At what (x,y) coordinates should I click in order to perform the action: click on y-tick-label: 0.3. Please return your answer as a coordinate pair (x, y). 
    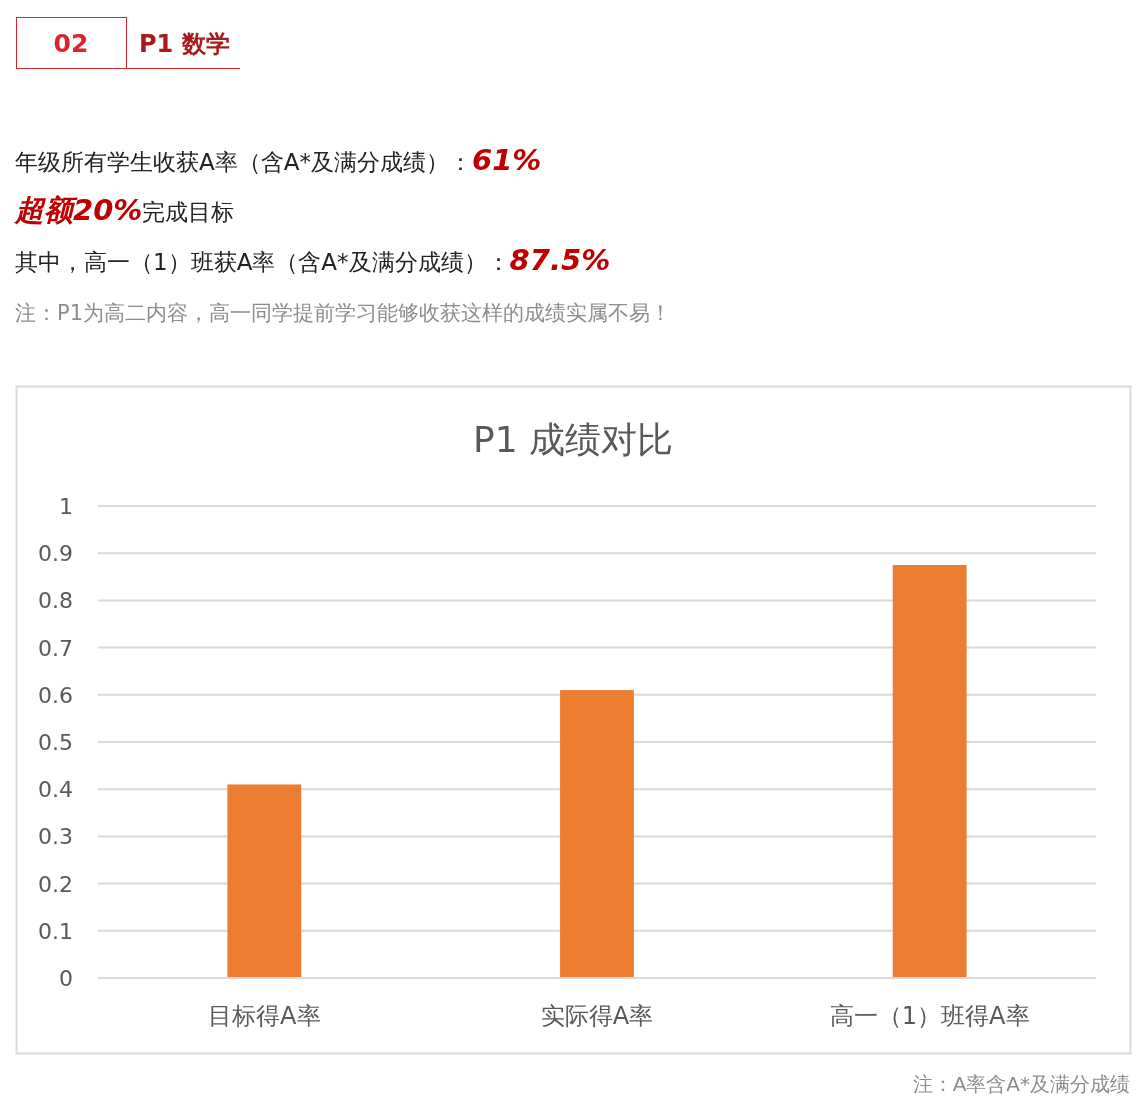
    Looking at the image, I should click on (55, 837).